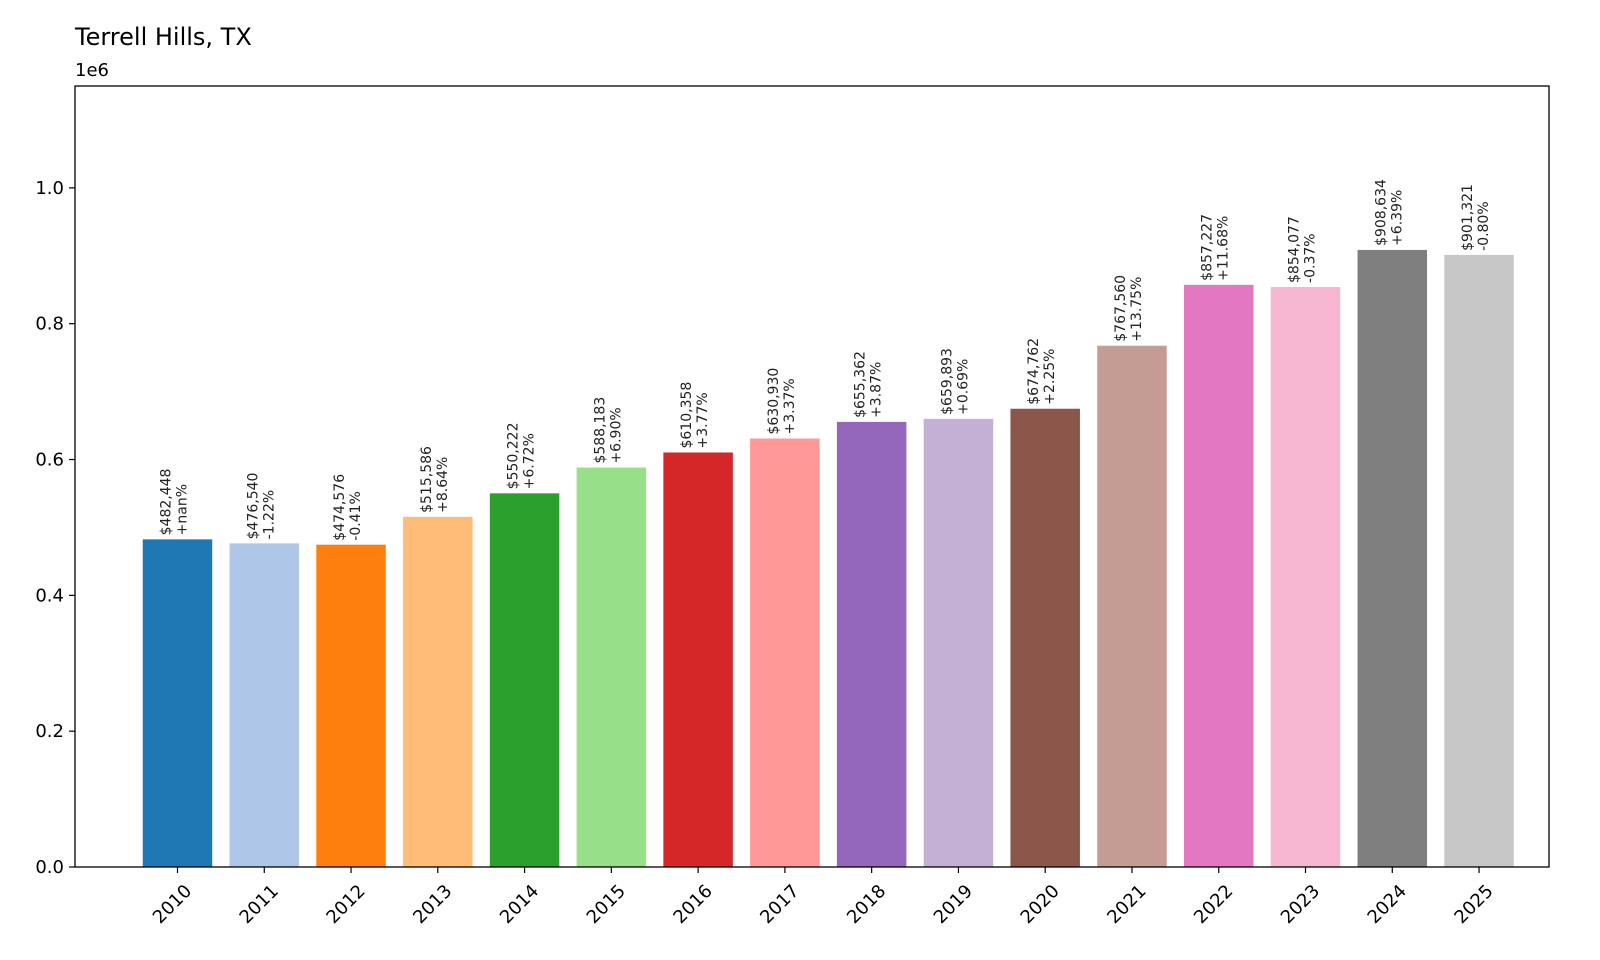 This screenshot has width=1600, height=960. What do you see at coordinates (1050, 377) in the screenshot?
I see `bar-change-label-2020: +2.25%` at bounding box center [1050, 377].